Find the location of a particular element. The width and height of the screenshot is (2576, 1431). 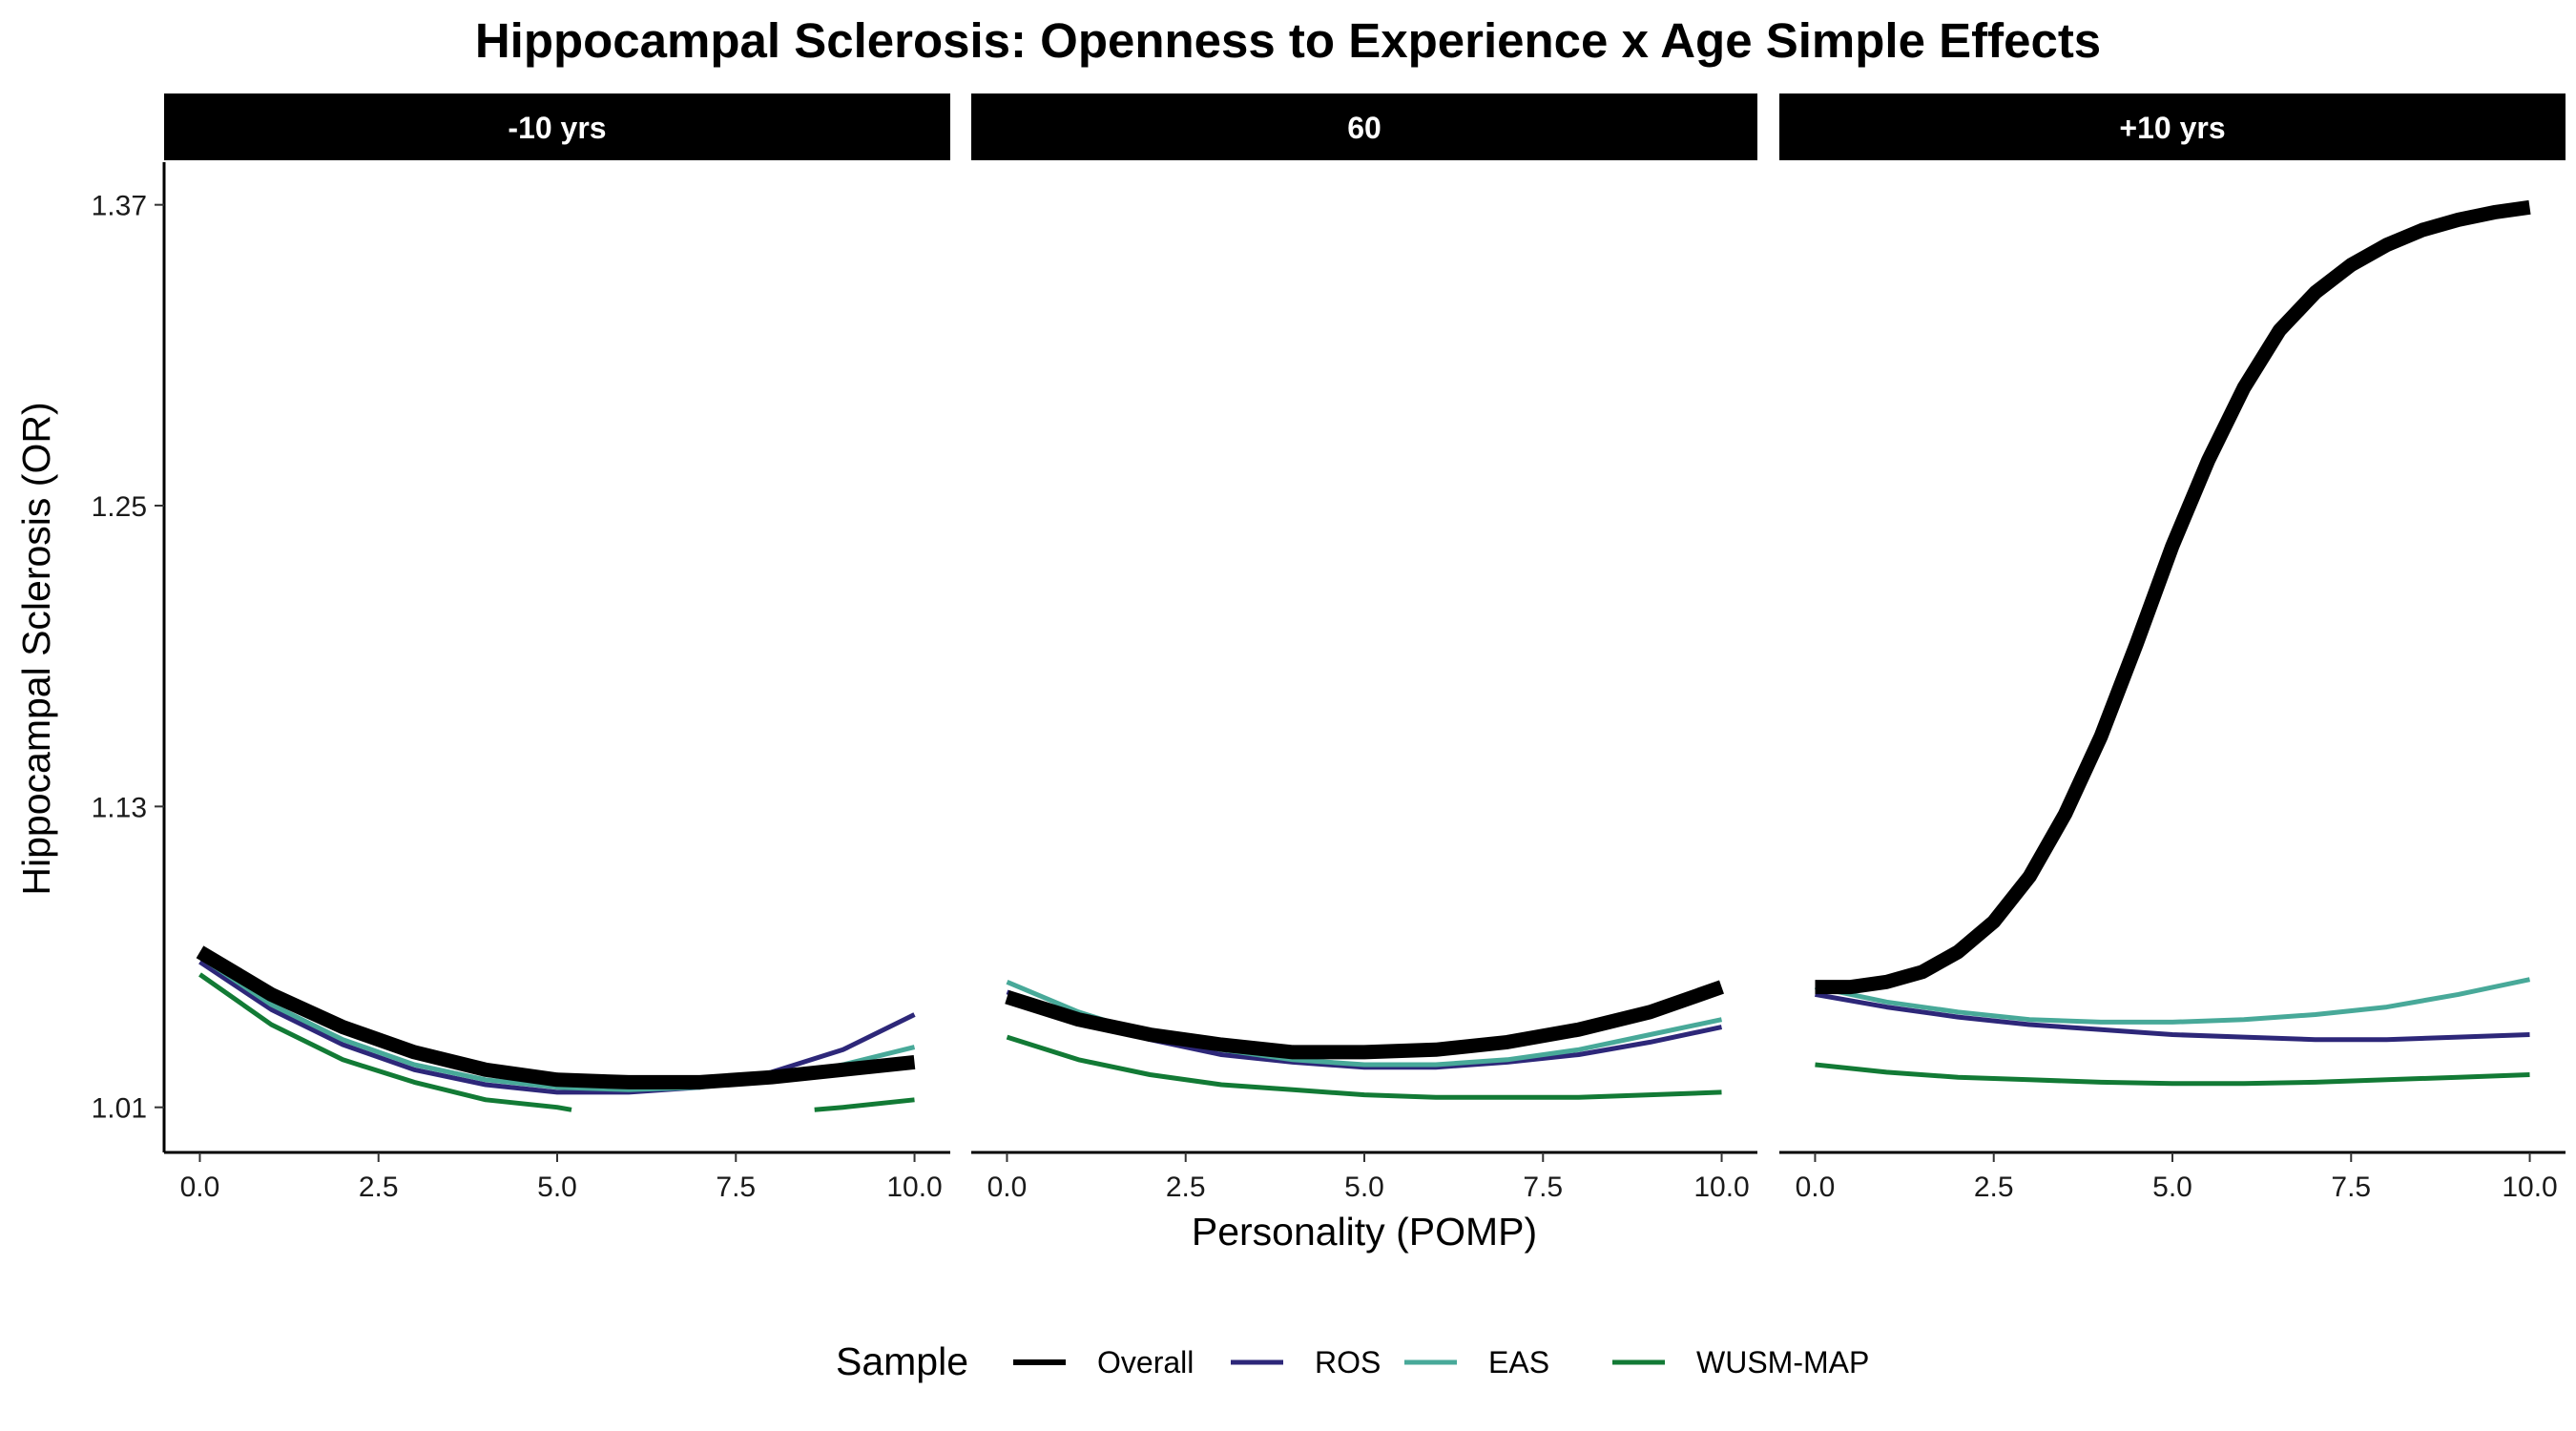

series-line-eas is located at coordinates (2172, 1001).